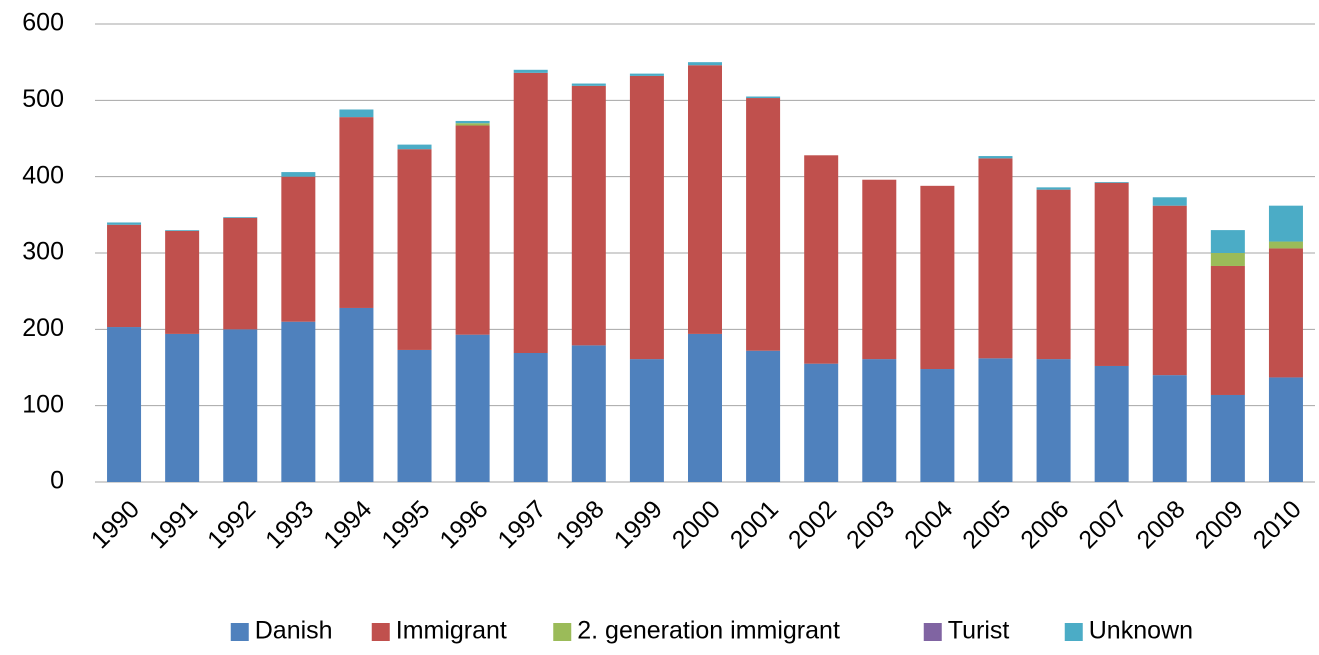  I want to click on x-tick-label: 1999, so click(638, 524).